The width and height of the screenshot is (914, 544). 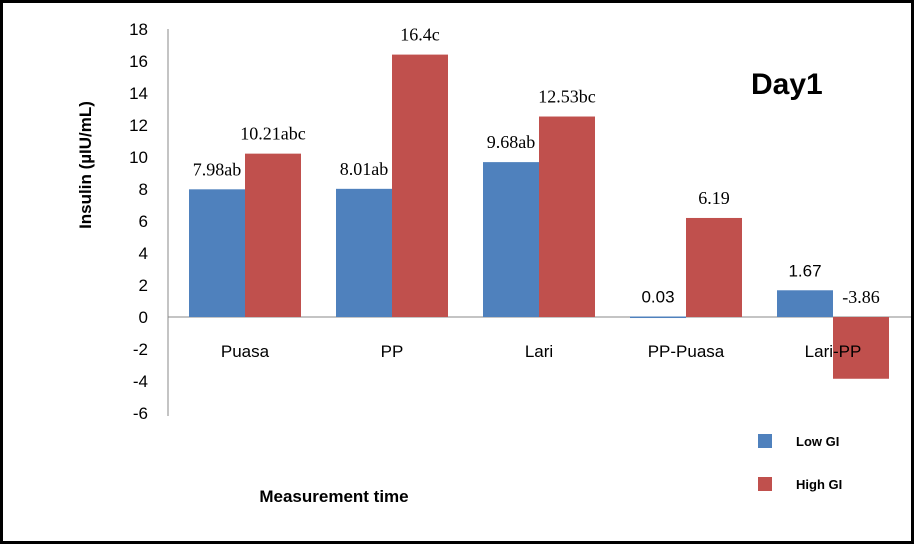 What do you see at coordinates (138, 125) in the screenshot?
I see `y-tick-label: 12` at bounding box center [138, 125].